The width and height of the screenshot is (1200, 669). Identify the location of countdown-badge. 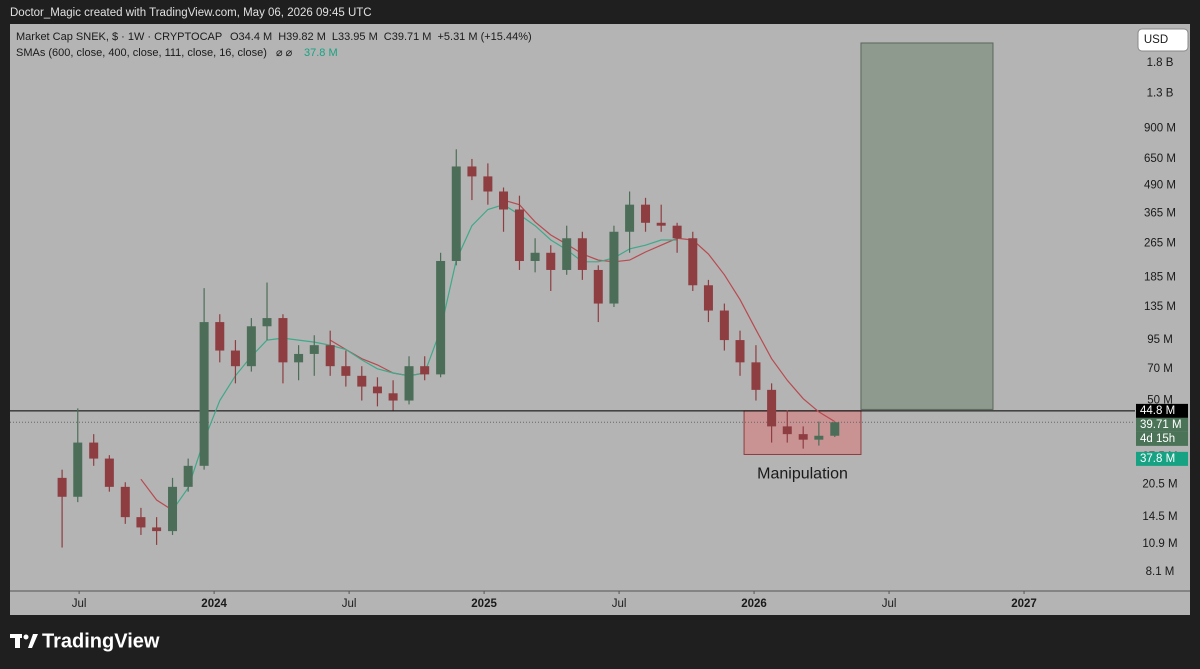
(1162, 438).